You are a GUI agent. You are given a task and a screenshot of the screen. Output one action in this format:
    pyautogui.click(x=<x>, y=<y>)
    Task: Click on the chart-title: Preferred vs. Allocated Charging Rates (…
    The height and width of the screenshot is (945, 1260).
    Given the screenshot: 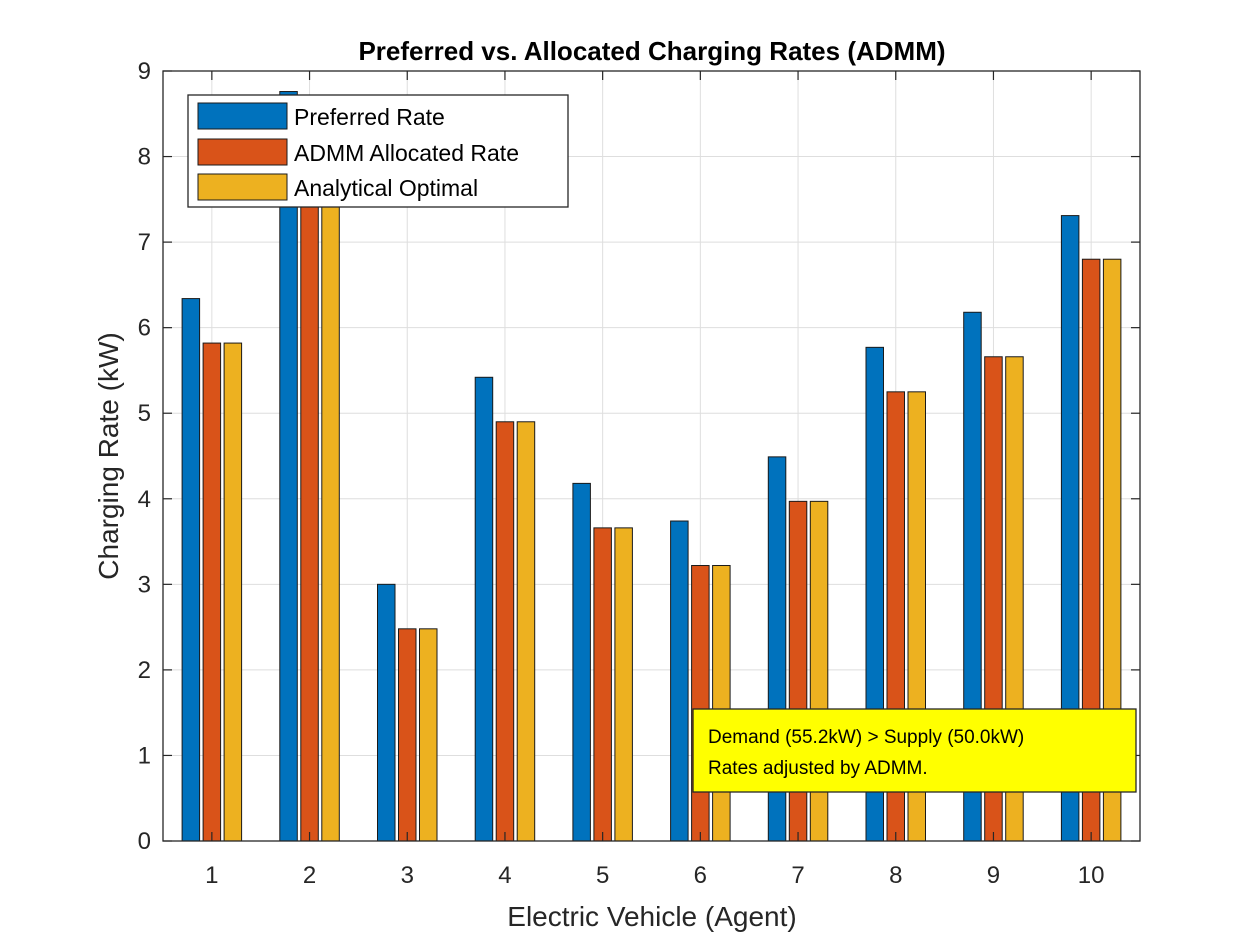 What is the action you would take?
    pyautogui.click(x=651, y=51)
    